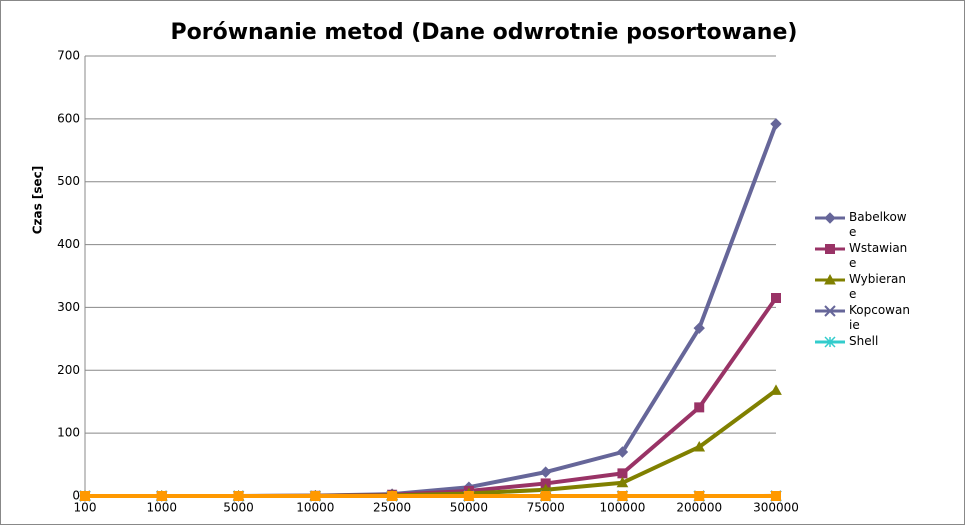  What do you see at coordinates (877, 286) in the screenshot?
I see `legend-label: Wybierane` at bounding box center [877, 286].